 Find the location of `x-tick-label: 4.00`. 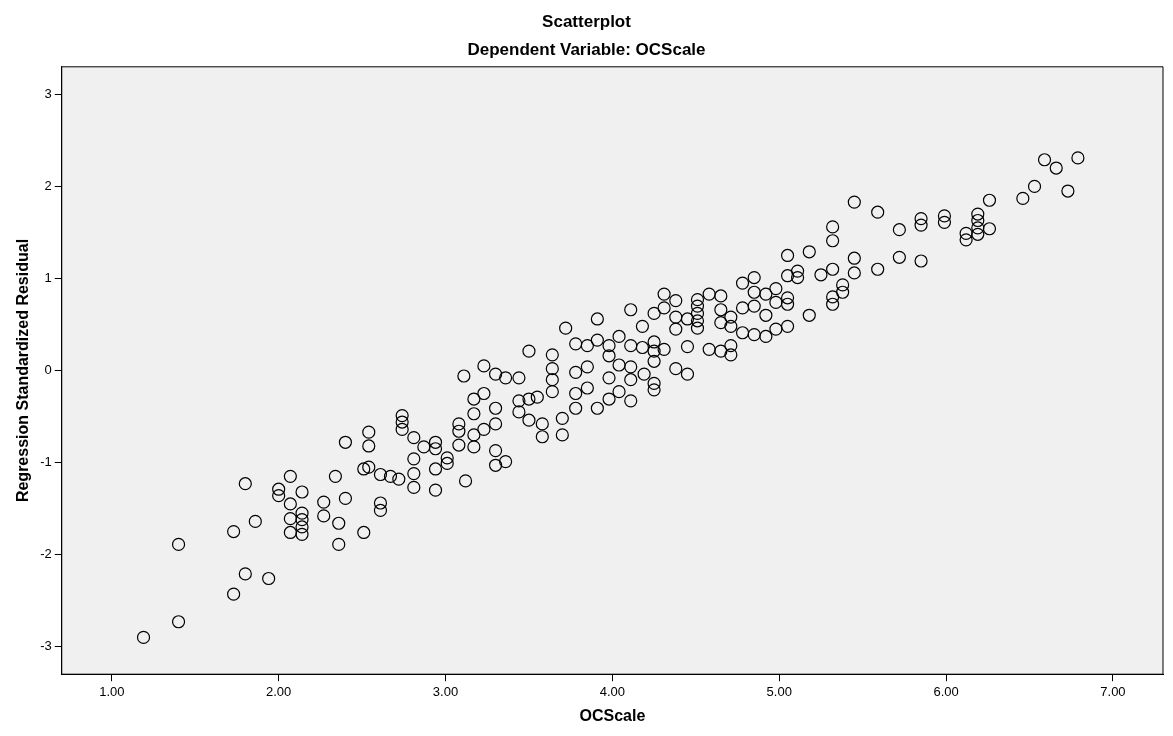

x-tick-label: 4.00 is located at coordinates (612, 691).